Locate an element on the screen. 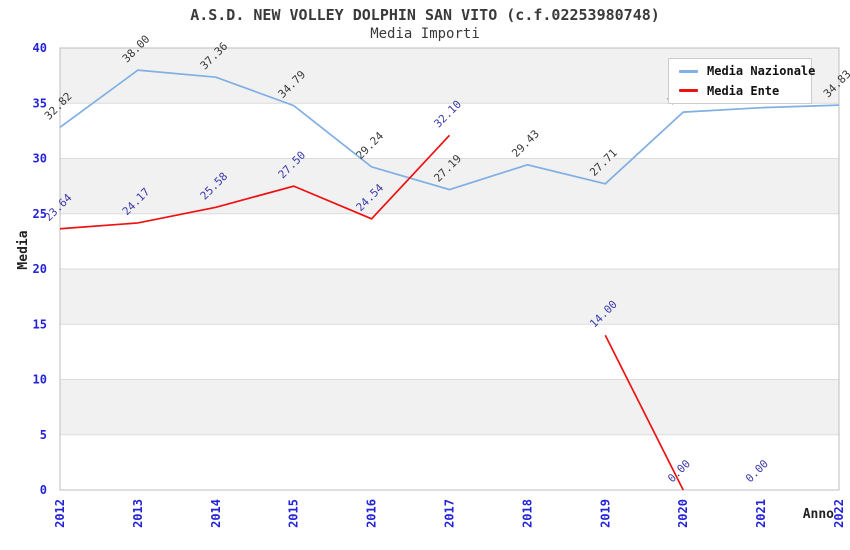 The width and height of the screenshot is (850, 550). x-axis-title: Anno is located at coordinates (818, 514).